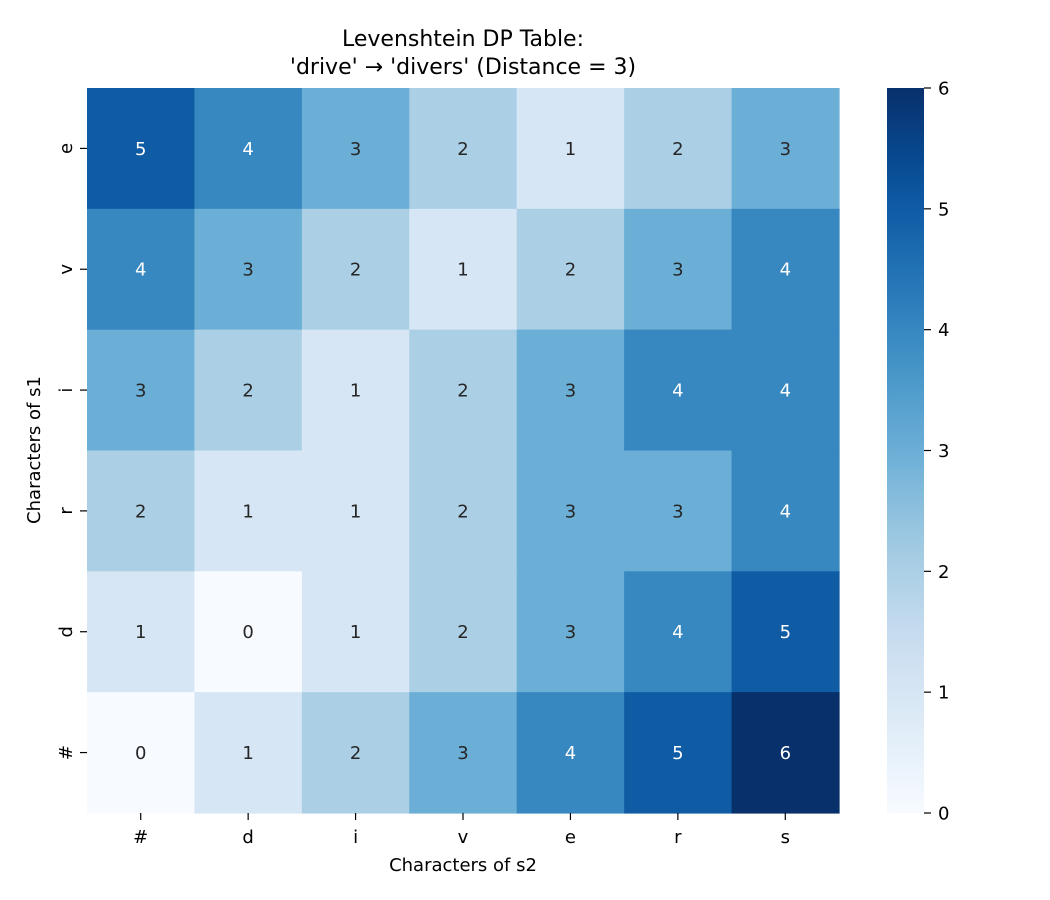 The width and height of the screenshot is (1050, 900). What do you see at coordinates (71, 451) in the screenshot?
I see `y-axis-ticks: e v i r d #` at bounding box center [71, 451].